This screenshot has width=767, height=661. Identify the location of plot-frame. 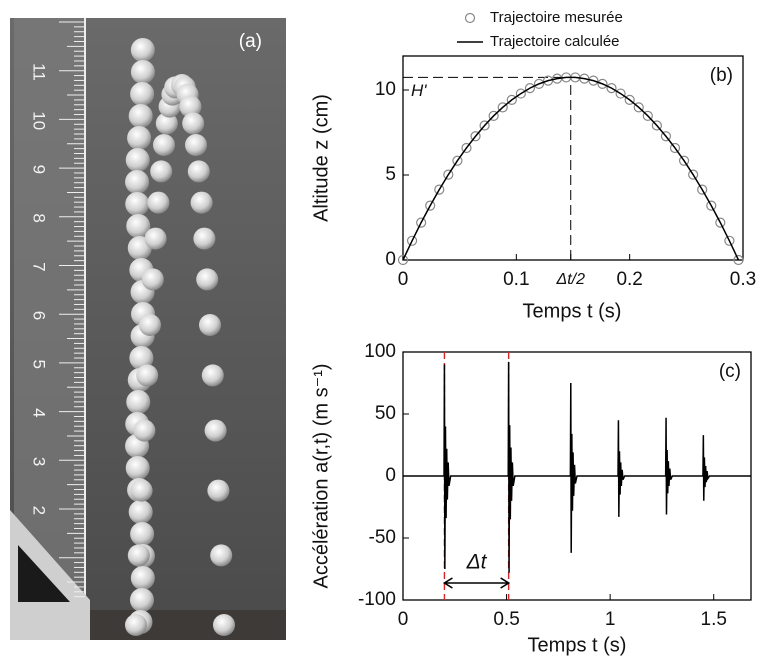
(573, 158).